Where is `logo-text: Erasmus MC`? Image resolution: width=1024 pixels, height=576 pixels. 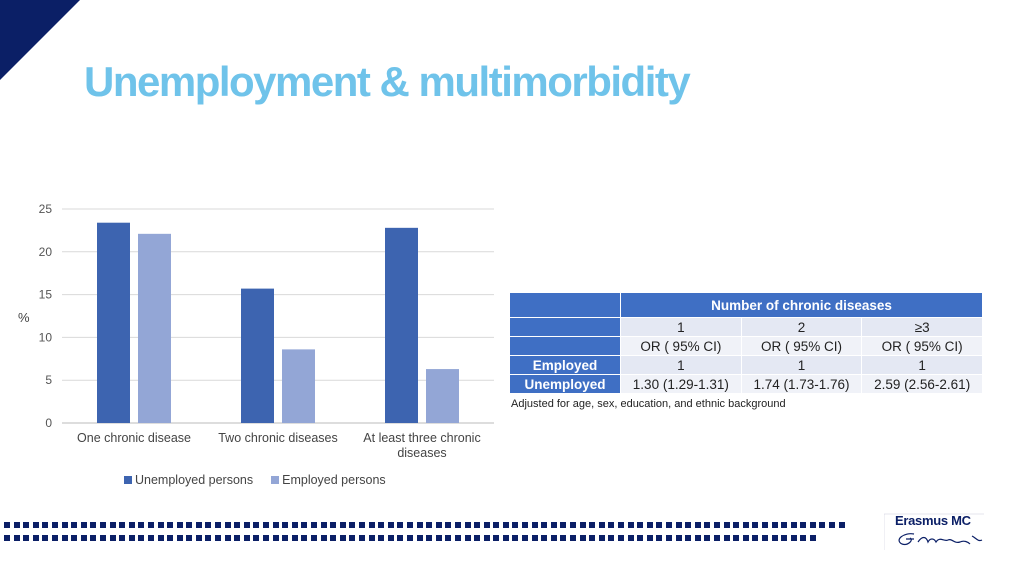
logo-text: Erasmus MC is located at coordinates (933, 520).